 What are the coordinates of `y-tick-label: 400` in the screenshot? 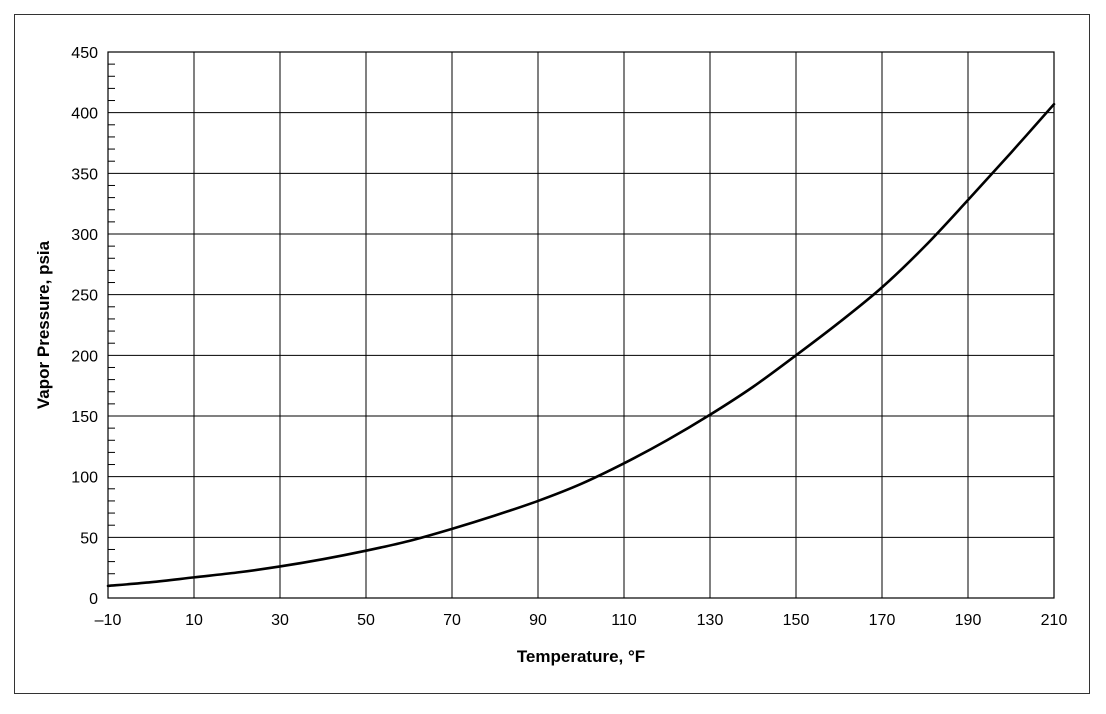 It's located at (84, 114).